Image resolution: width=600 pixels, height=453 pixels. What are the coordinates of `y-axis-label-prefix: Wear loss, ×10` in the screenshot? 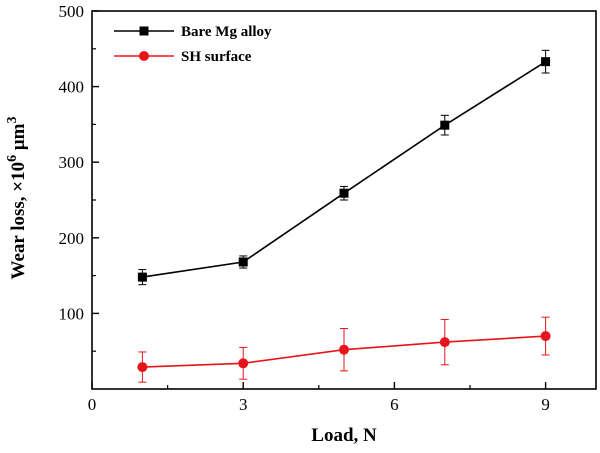 It's located at (18, 221).